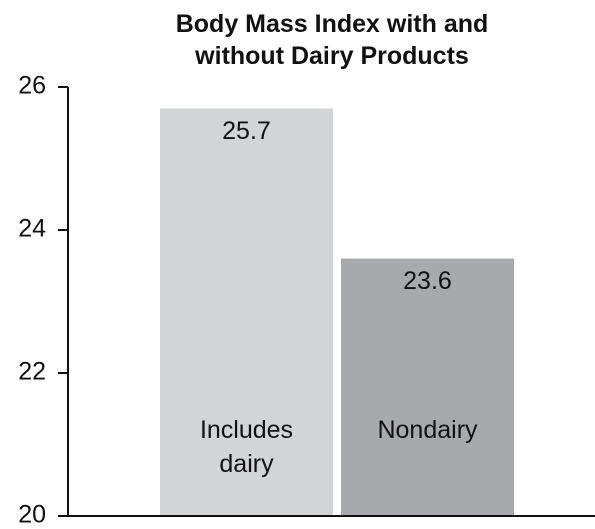  Describe the element at coordinates (427, 281) in the screenshot. I see `value-label: 23.6` at that location.